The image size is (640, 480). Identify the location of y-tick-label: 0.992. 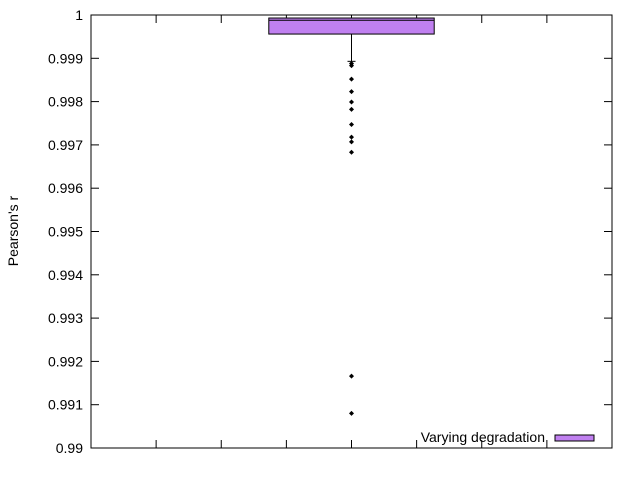
(65, 361).